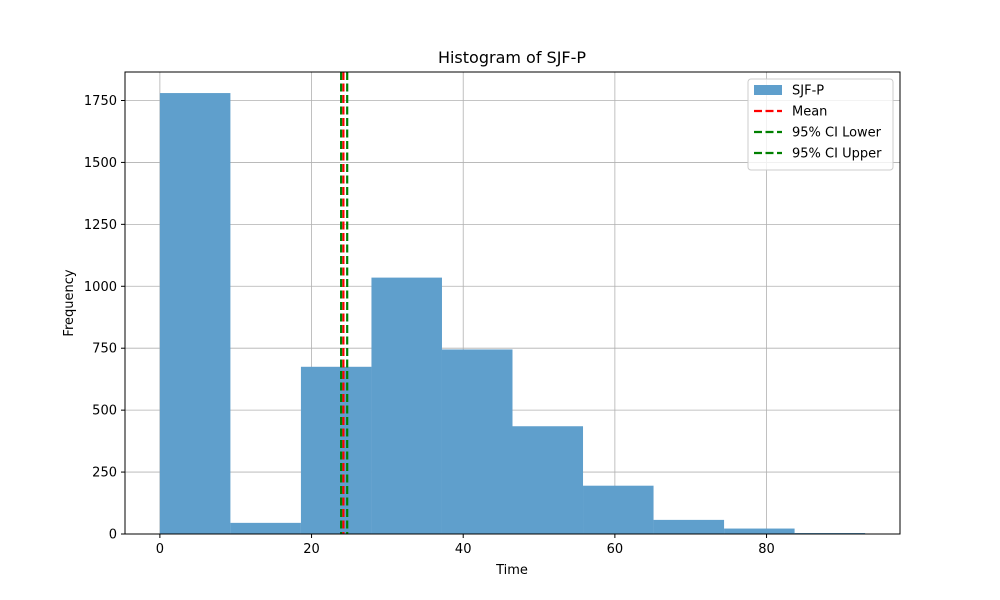 The image size is (1000, 600). Describe the element at coordinates (100, 163) in the screenshot. I see `y-tick-label: 1500` at that location.